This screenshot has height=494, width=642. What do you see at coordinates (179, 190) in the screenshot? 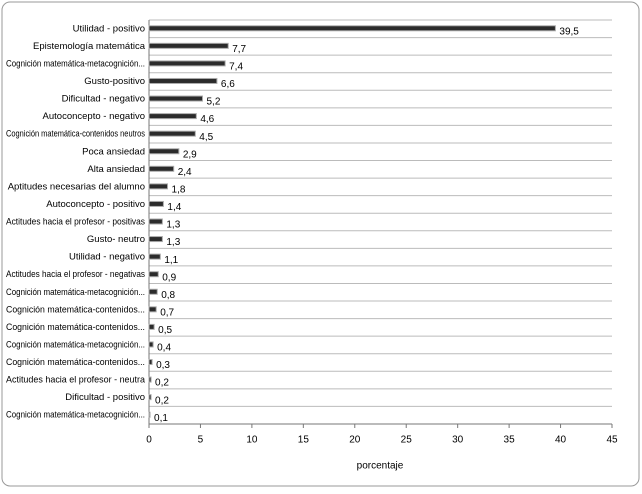
I see `value-label: 1,8` at bounding box center [179, 190].